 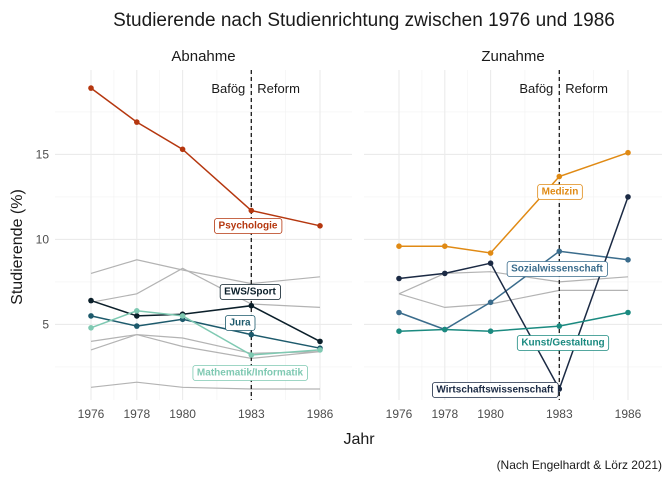 I want to click on caption: (Nach Engelhardt & Lörz 2021), so click(x=579, y=465).